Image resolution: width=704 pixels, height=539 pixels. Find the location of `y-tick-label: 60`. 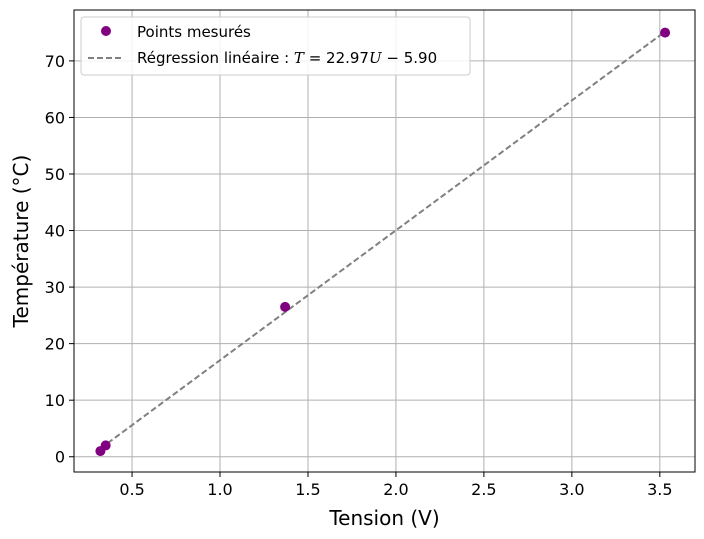

y-tick-label: 60 is located at coordinates (55, 117).